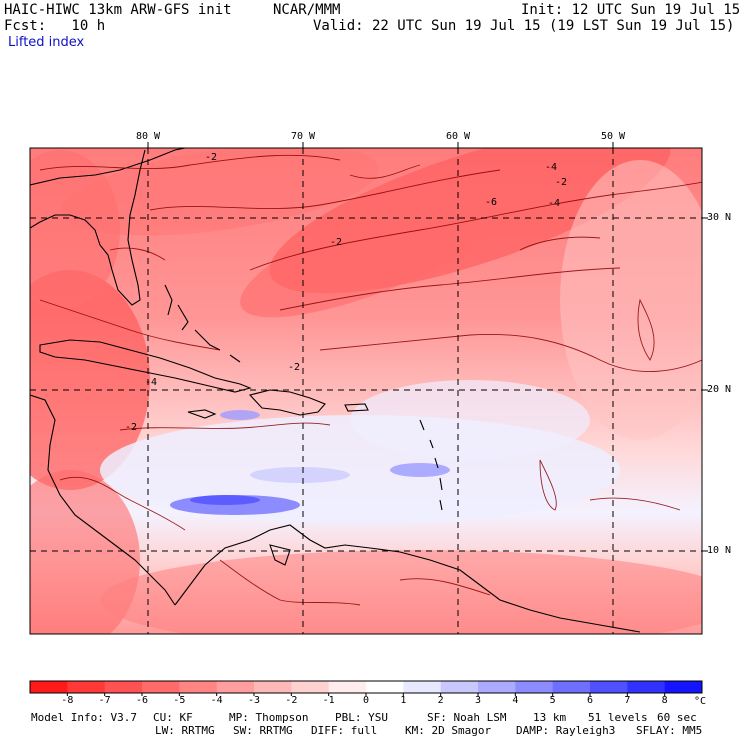  I want to click on pbl-scheme: PBL: YSU, so click(361, 717).